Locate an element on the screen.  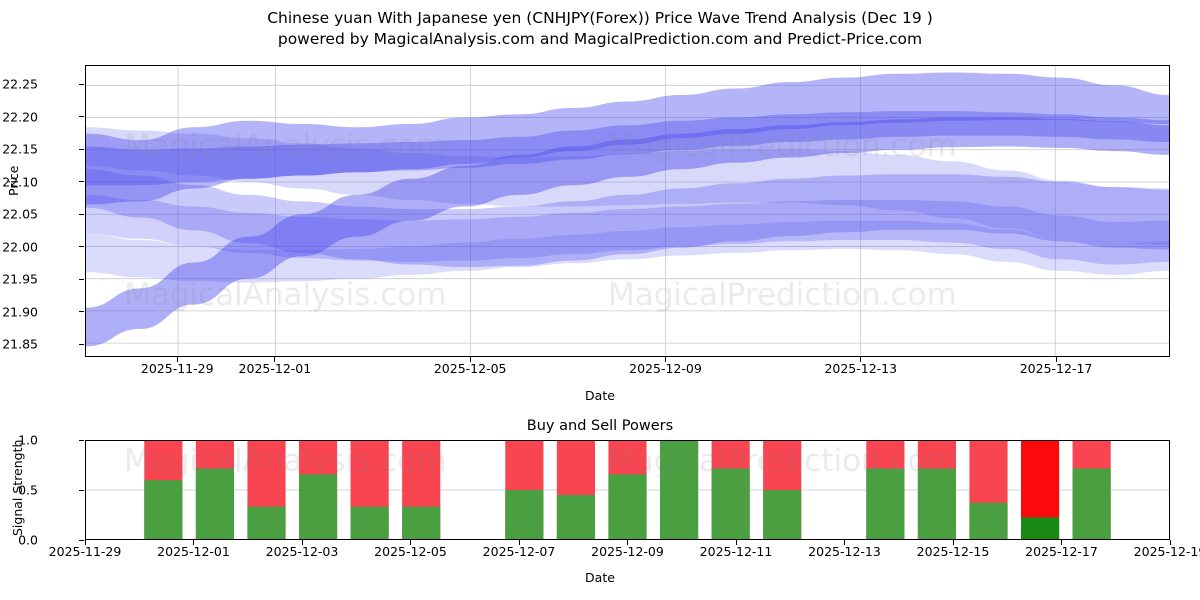
signal-strength-tick-label: 1.0 is located at coordinates (28, 440).